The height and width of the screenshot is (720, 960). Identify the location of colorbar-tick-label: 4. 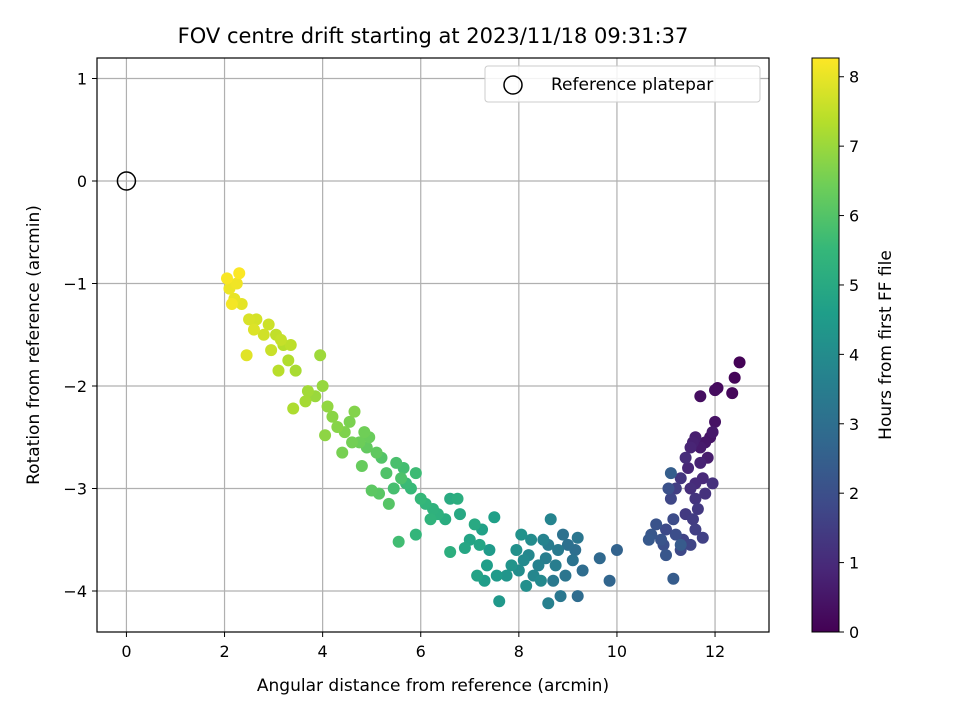
(854, 354).